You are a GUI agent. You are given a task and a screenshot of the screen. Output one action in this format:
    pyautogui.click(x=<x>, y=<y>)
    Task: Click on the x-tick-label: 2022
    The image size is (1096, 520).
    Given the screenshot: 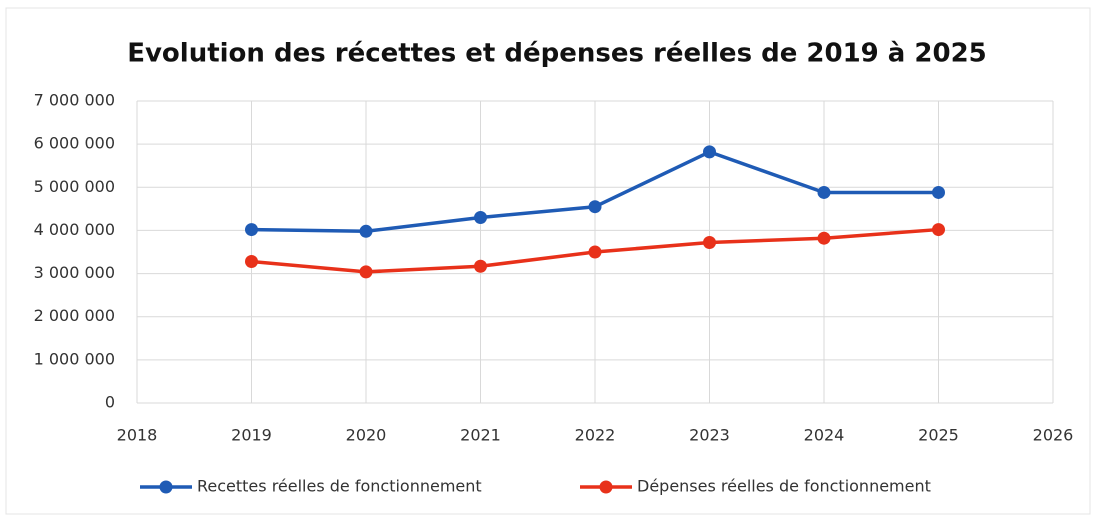 What is the action you would take?
    pyautogui.click(x=595, y=435)
    